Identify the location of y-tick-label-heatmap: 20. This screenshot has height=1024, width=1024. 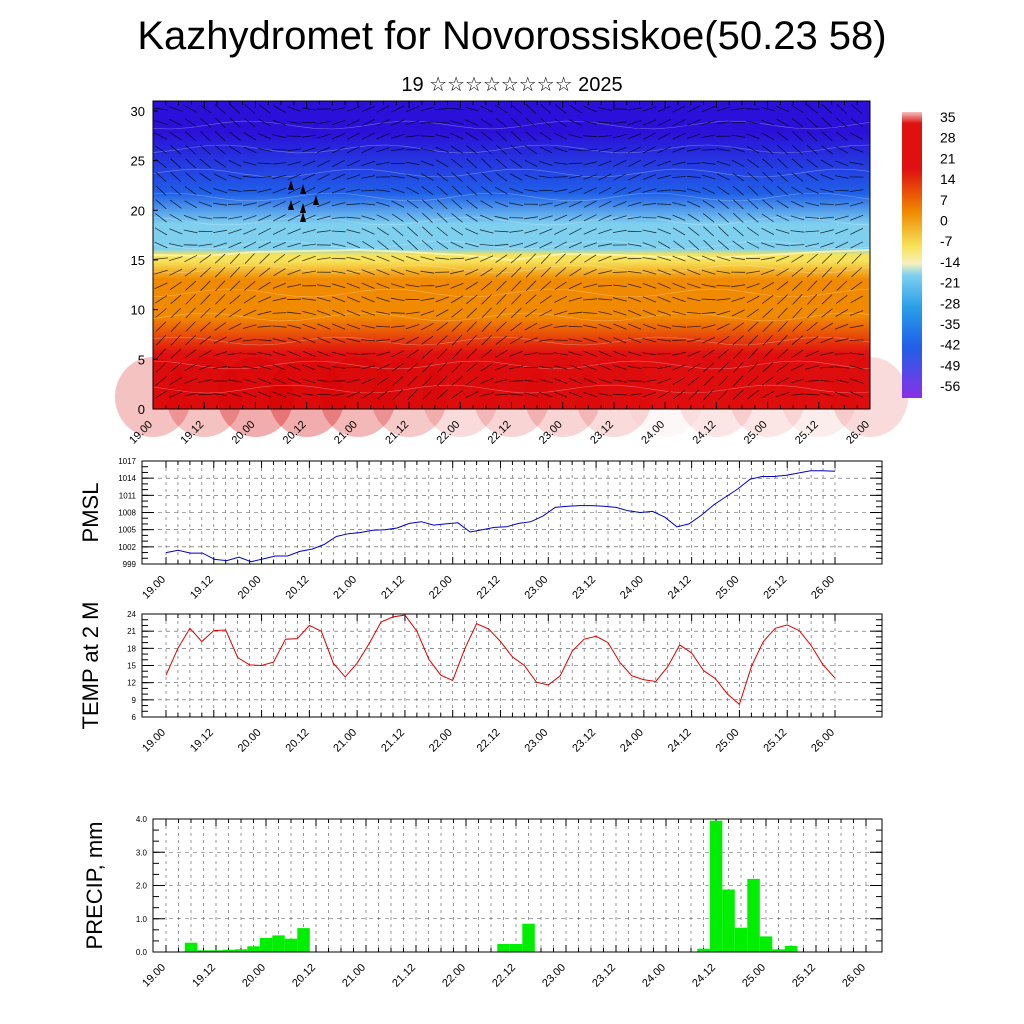
(138, 210).